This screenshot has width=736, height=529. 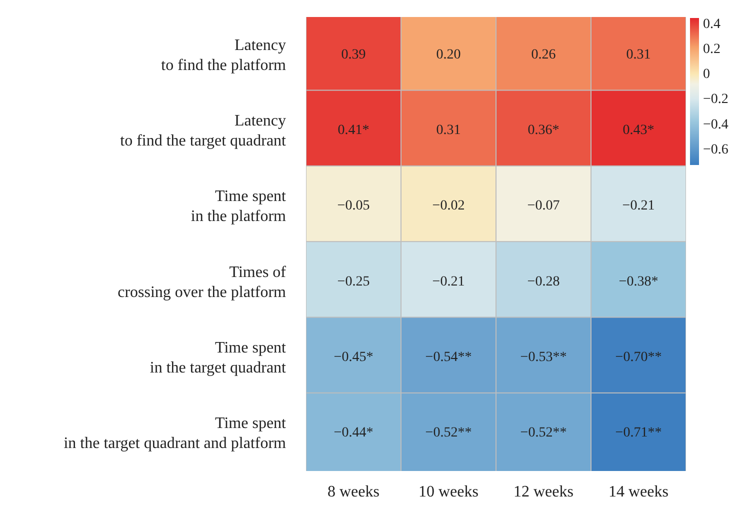 I want to click on color-bar-label: −0.2, so click(x=715, y=100).